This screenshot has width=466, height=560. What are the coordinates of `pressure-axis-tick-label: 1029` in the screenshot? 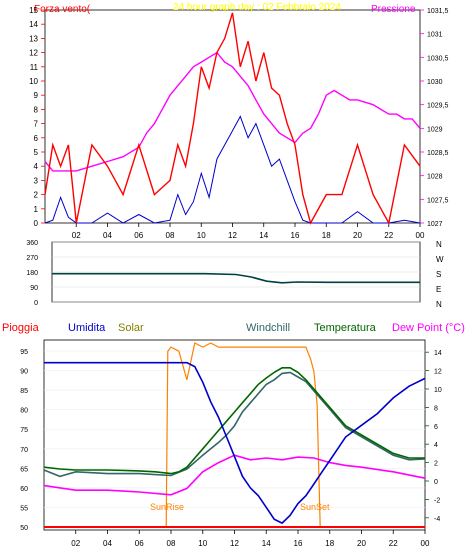 It's located at (435, 129).